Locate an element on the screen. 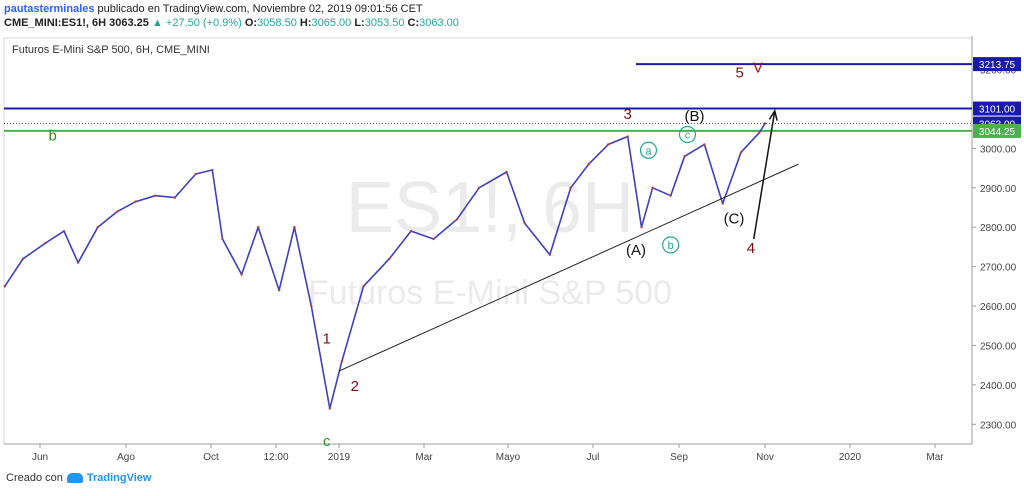  x-tick-label: Sep is located at coordinates (679, 457).